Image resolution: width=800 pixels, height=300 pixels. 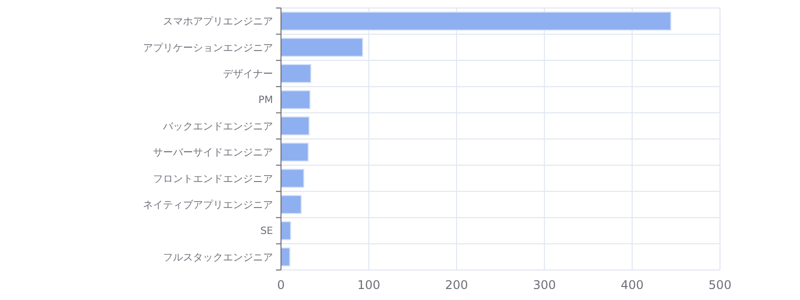 What do you see at coordinates (213, 179) in the screenshot?
I see `y-tick-label: フロントエンドエンジニア` at bounding box center [213, 179].